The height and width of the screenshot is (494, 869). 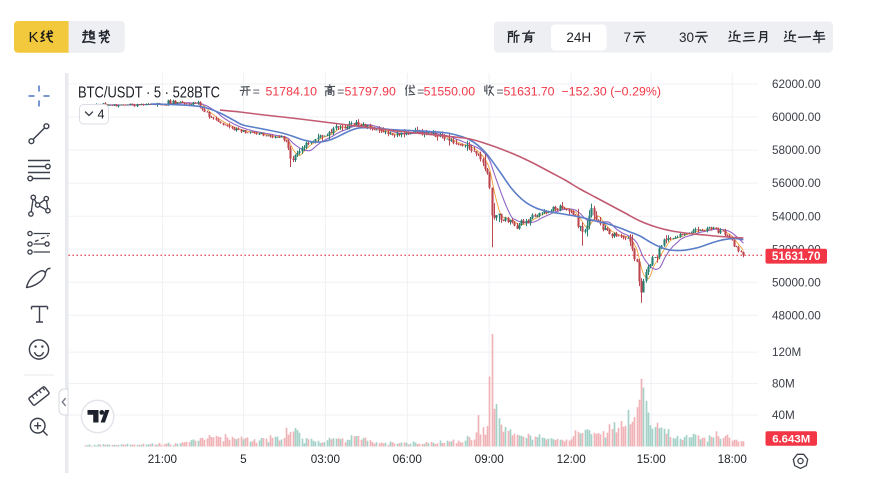 I want to click on svg-text: 60000.00, so click(x=796, y=117).